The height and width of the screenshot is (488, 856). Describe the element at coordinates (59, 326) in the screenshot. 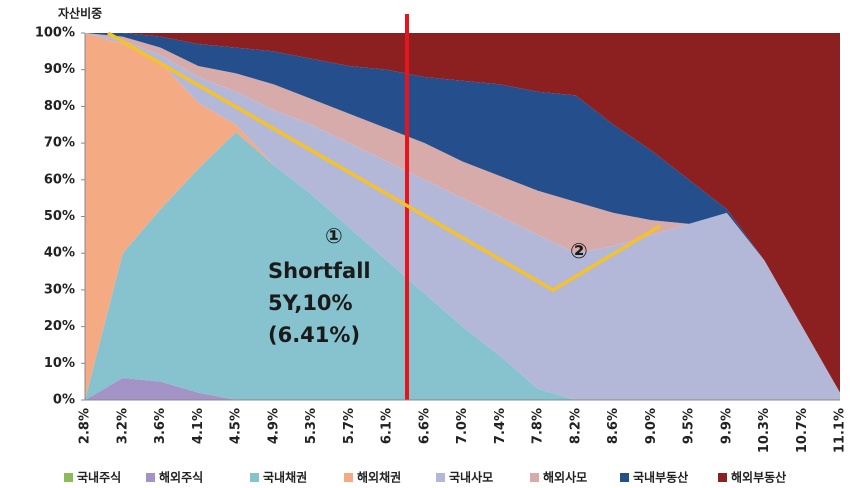

I see `y-tick-label: 20%` at that location.